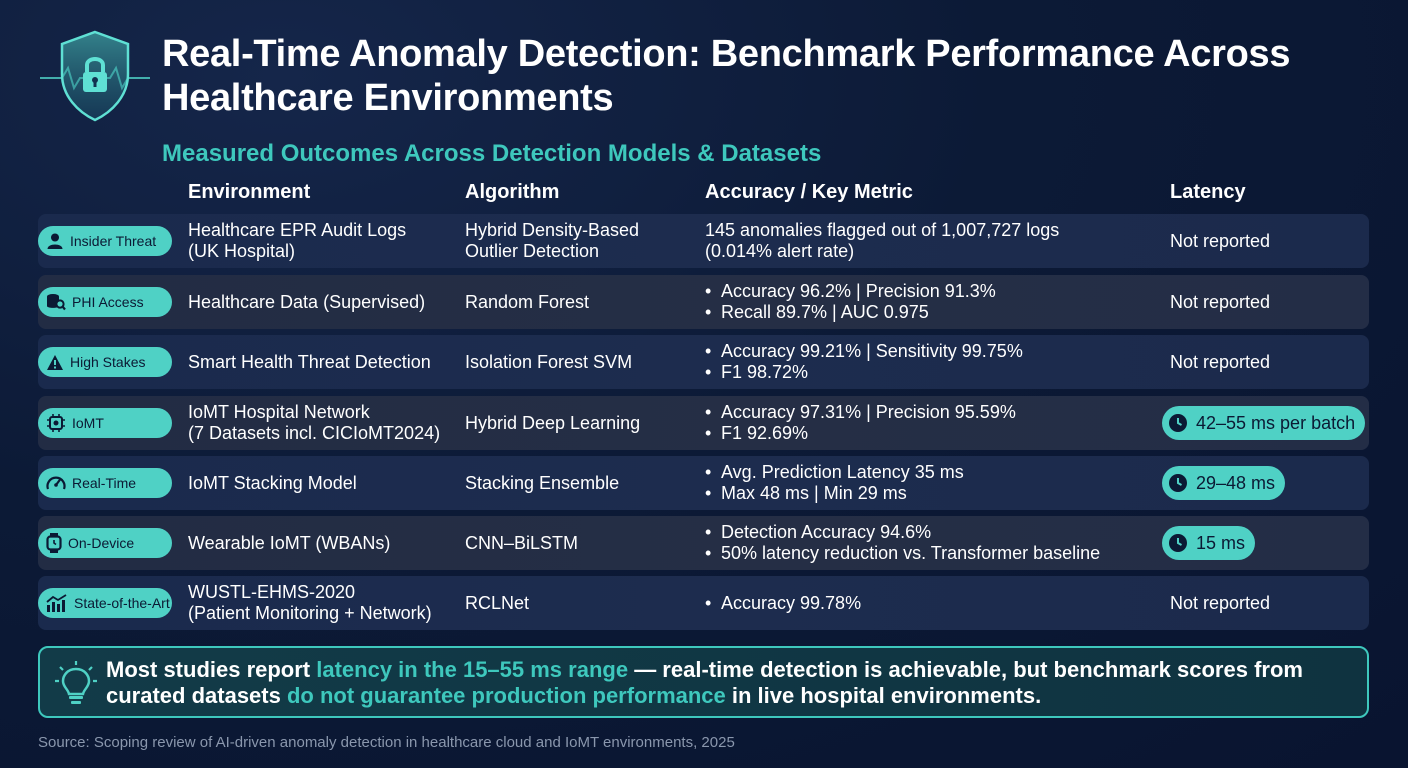 The height and width of the screenshot is (768, 1408). What do you see at coordinates (279, 412) in the screenshot?
I see `environment-line: IoMT Hospital Network` at bounding box center [279, 412].